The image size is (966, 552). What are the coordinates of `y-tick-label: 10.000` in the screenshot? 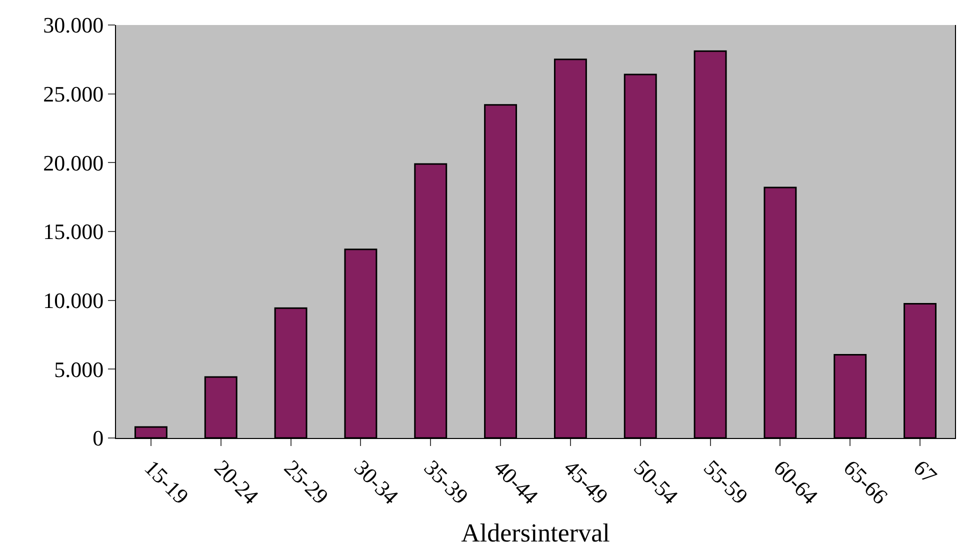 It's located at (73, 301).